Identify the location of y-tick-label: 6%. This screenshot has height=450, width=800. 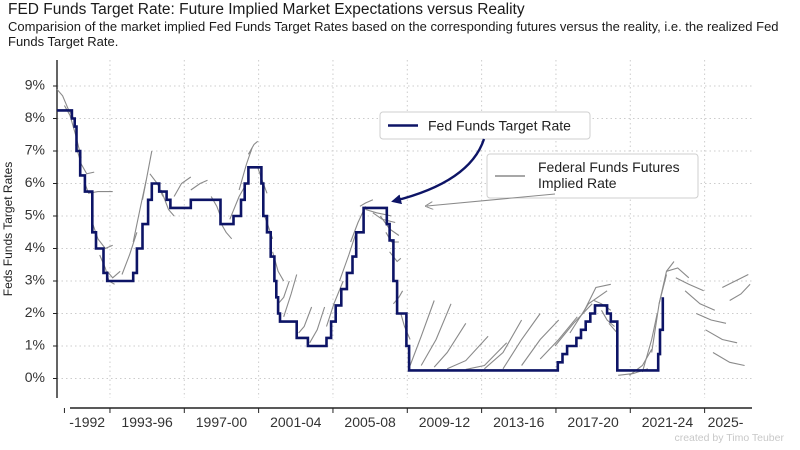
(35, 182).